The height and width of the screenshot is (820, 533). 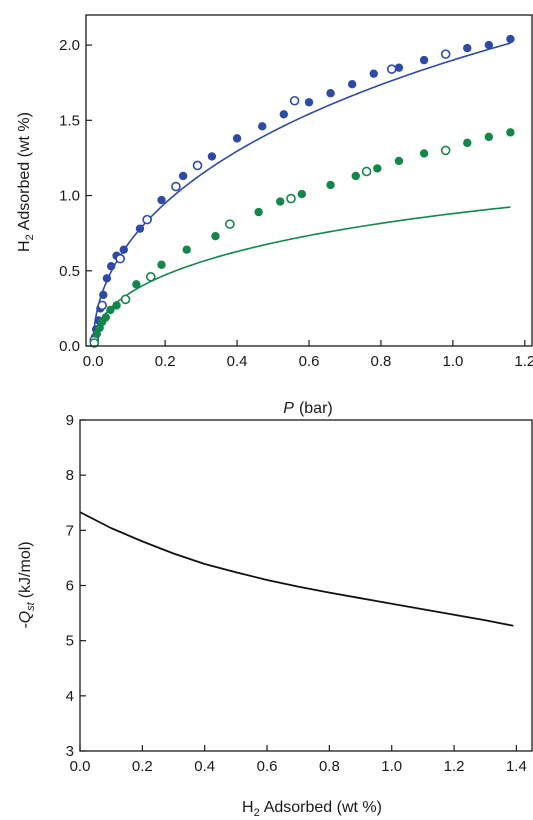 I want to click on qst-y-tick-label: 6, so click(x=70, y=586).